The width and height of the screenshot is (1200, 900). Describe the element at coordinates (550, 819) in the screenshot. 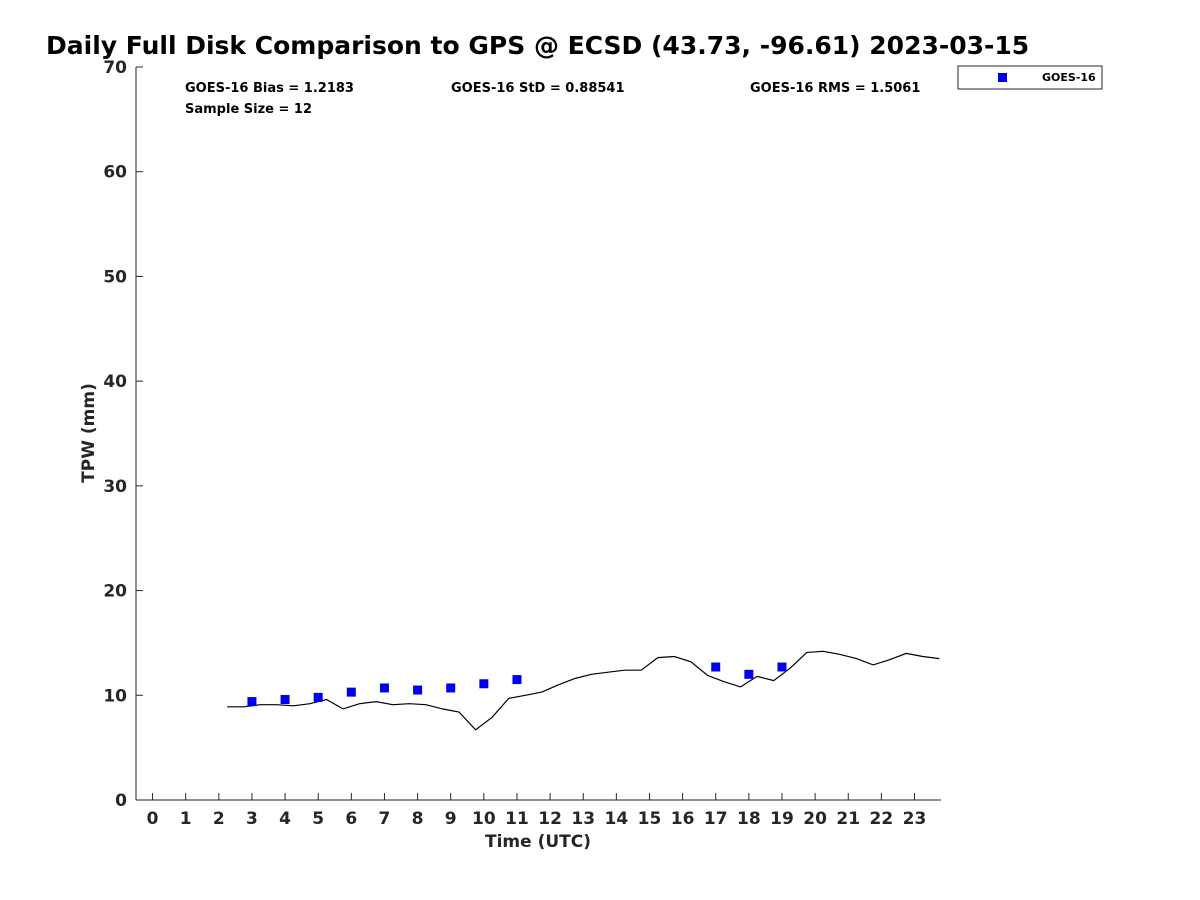

I see `x-tick-label: 12` at that location.